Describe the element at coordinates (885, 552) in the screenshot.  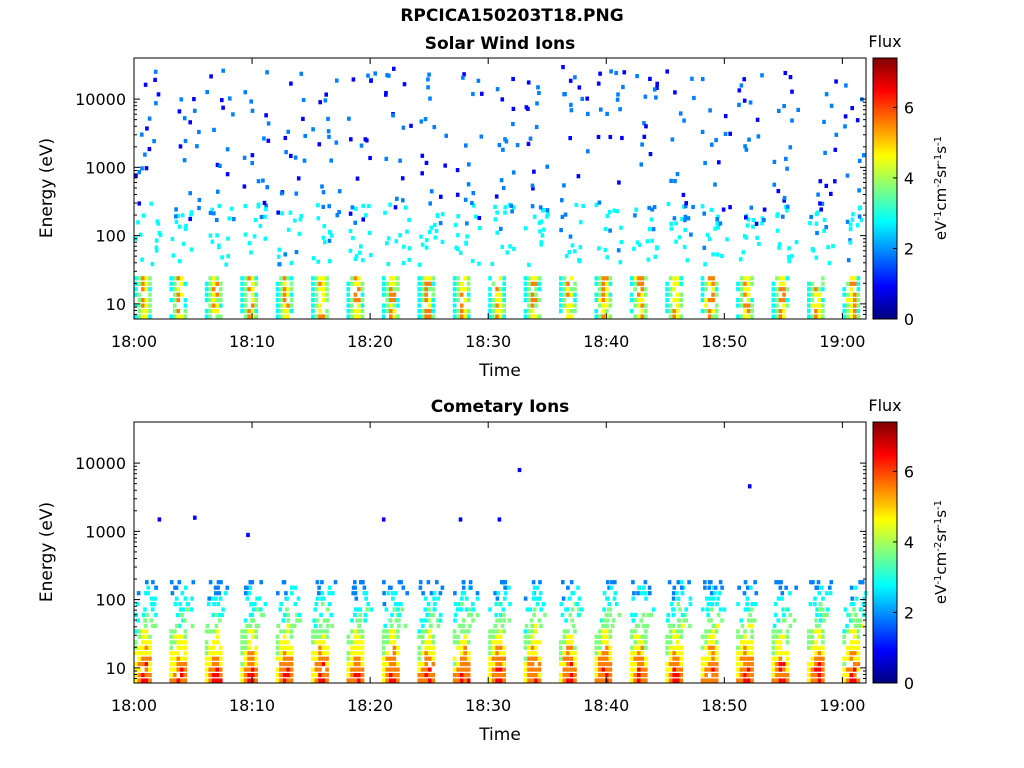
I see `colorbar-gradient` at that location.